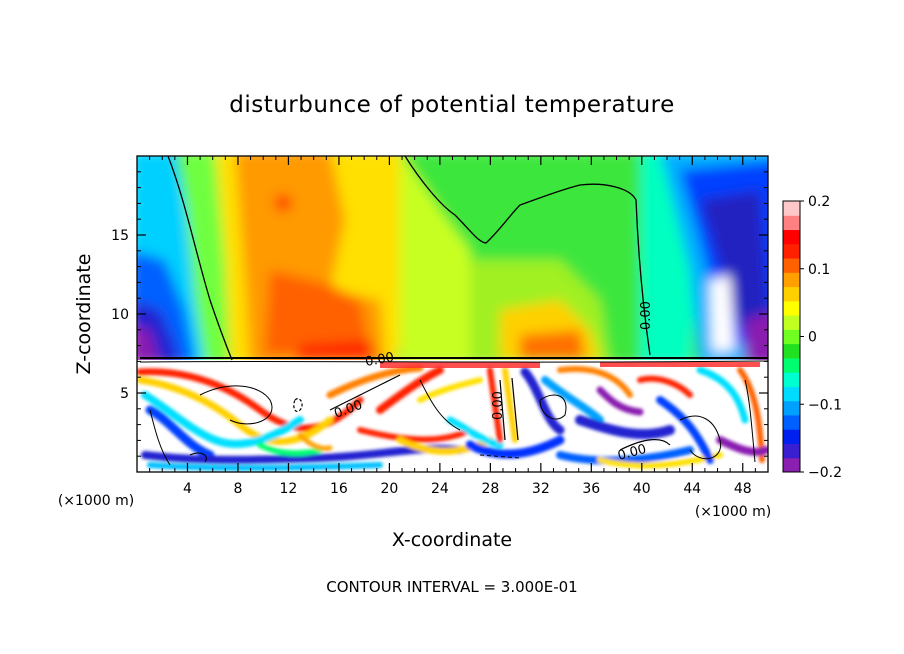 The width and height of the screenshot is (904, 654). I want to click on x-tick-label: 16, so click(339, 489).